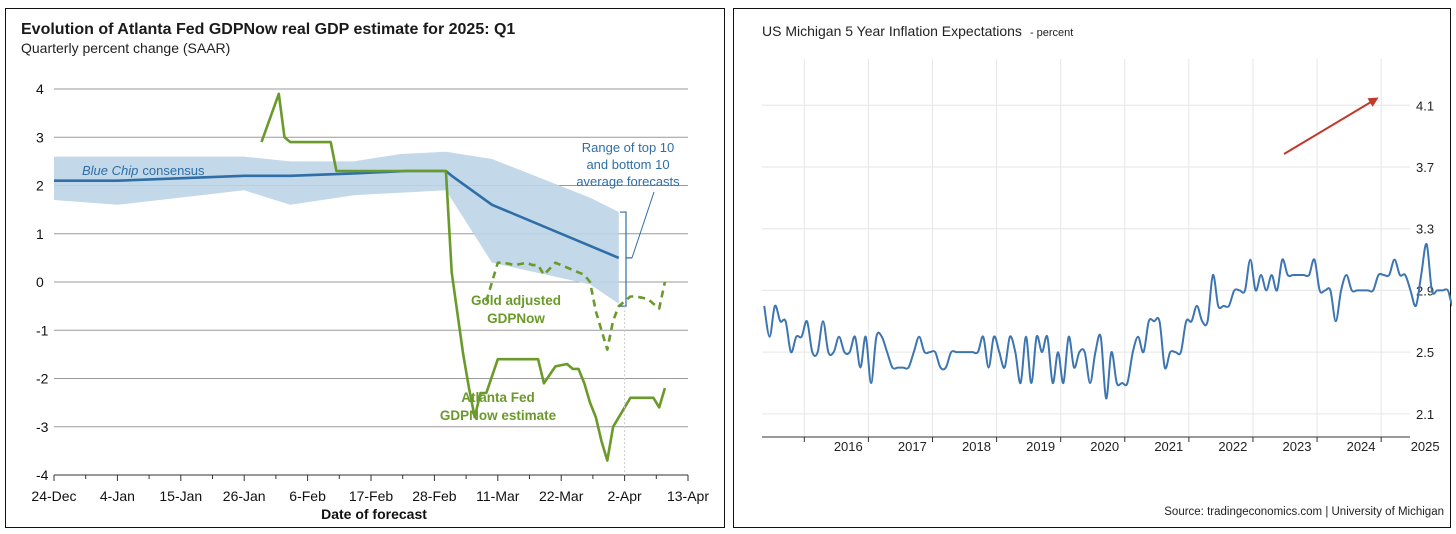 Image resolution: width=1456 pixels, height=534 pixels. What do you see at coordinates (307, 496) in the screenshot?
I see `gdpnow-x-tick-label: 6-Feb` at bounding box center [307, 496].